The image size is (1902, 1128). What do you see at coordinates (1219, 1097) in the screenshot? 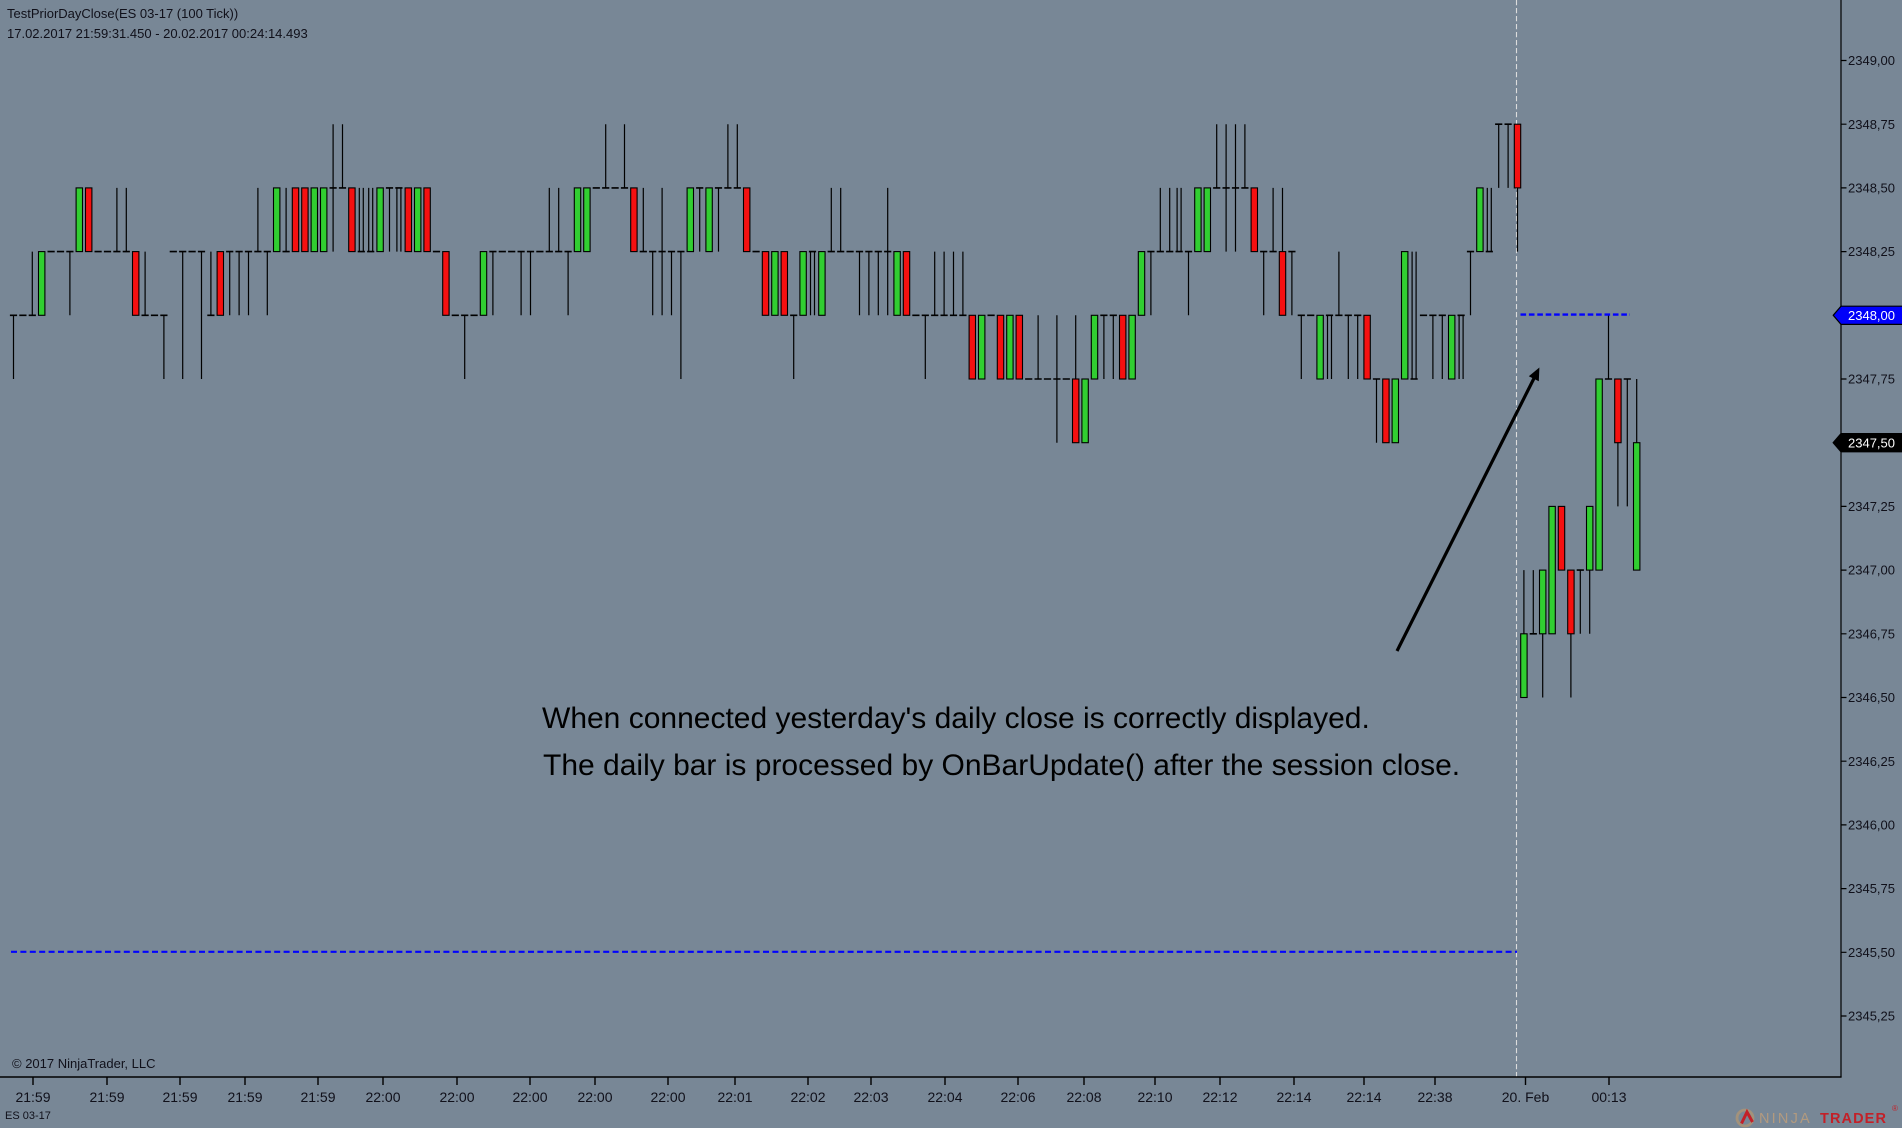
I see `svg-text: 22:12` at bounding box center [1219, 1097].